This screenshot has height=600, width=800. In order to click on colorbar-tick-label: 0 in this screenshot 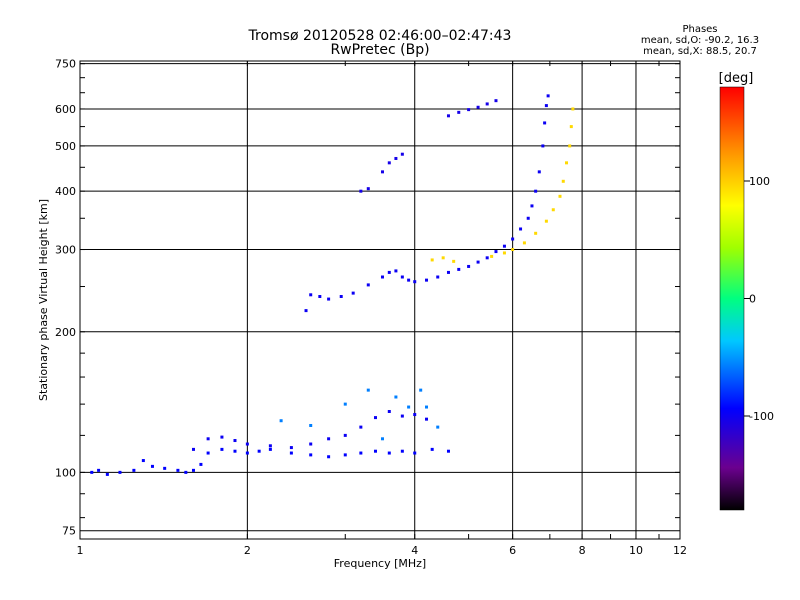, I will do `click(752, 299)`.